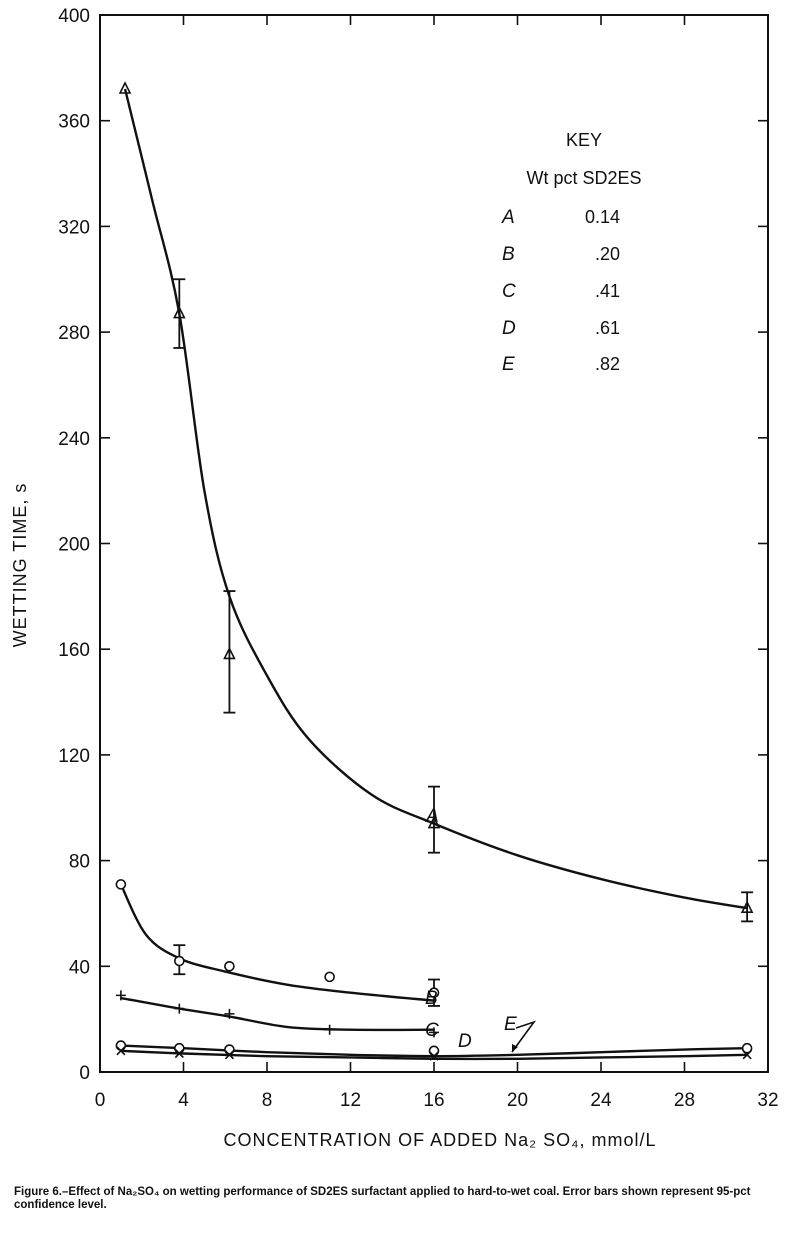 This screenshot has height=1236, width=800. I want to click on x-tick-label: 4, so click(183, 1100).